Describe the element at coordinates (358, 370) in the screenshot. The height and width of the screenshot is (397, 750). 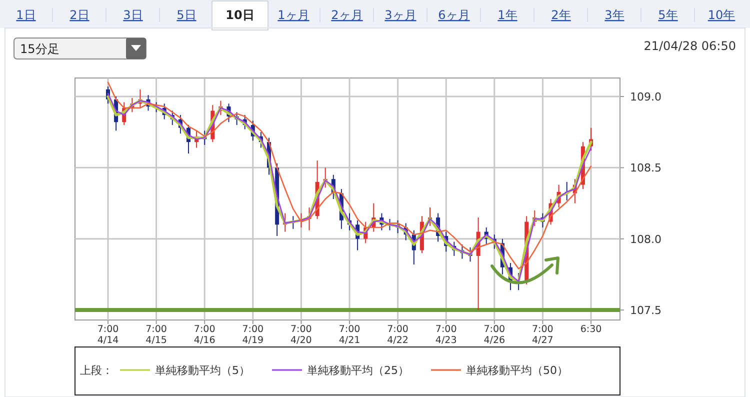
I see `legend-label: 単純移動平均（25）` at that location.